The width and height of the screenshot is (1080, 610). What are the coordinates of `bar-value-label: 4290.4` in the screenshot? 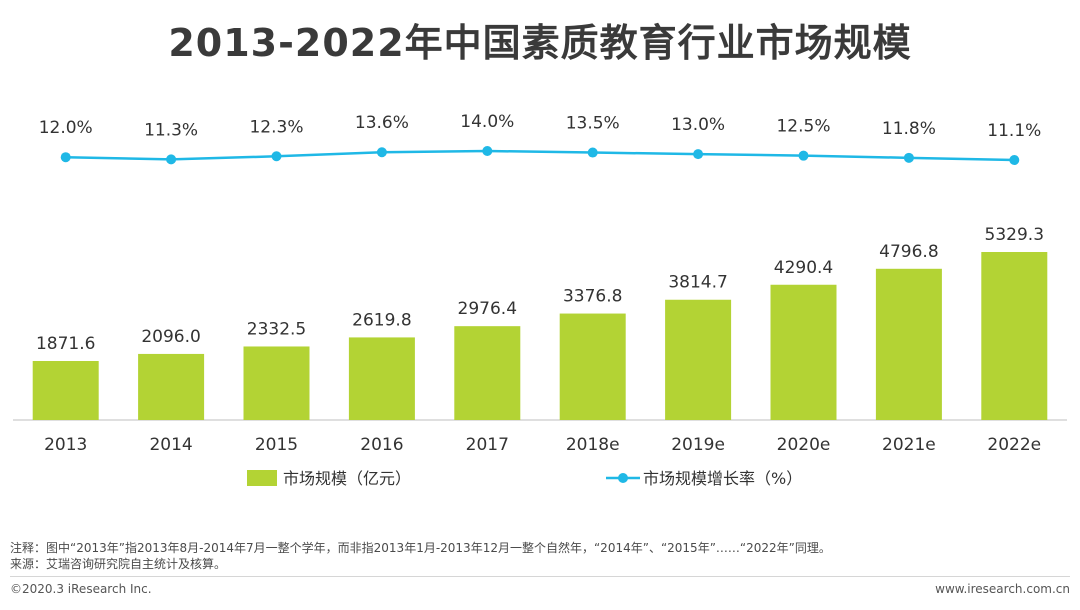 It's located at (803, 268).